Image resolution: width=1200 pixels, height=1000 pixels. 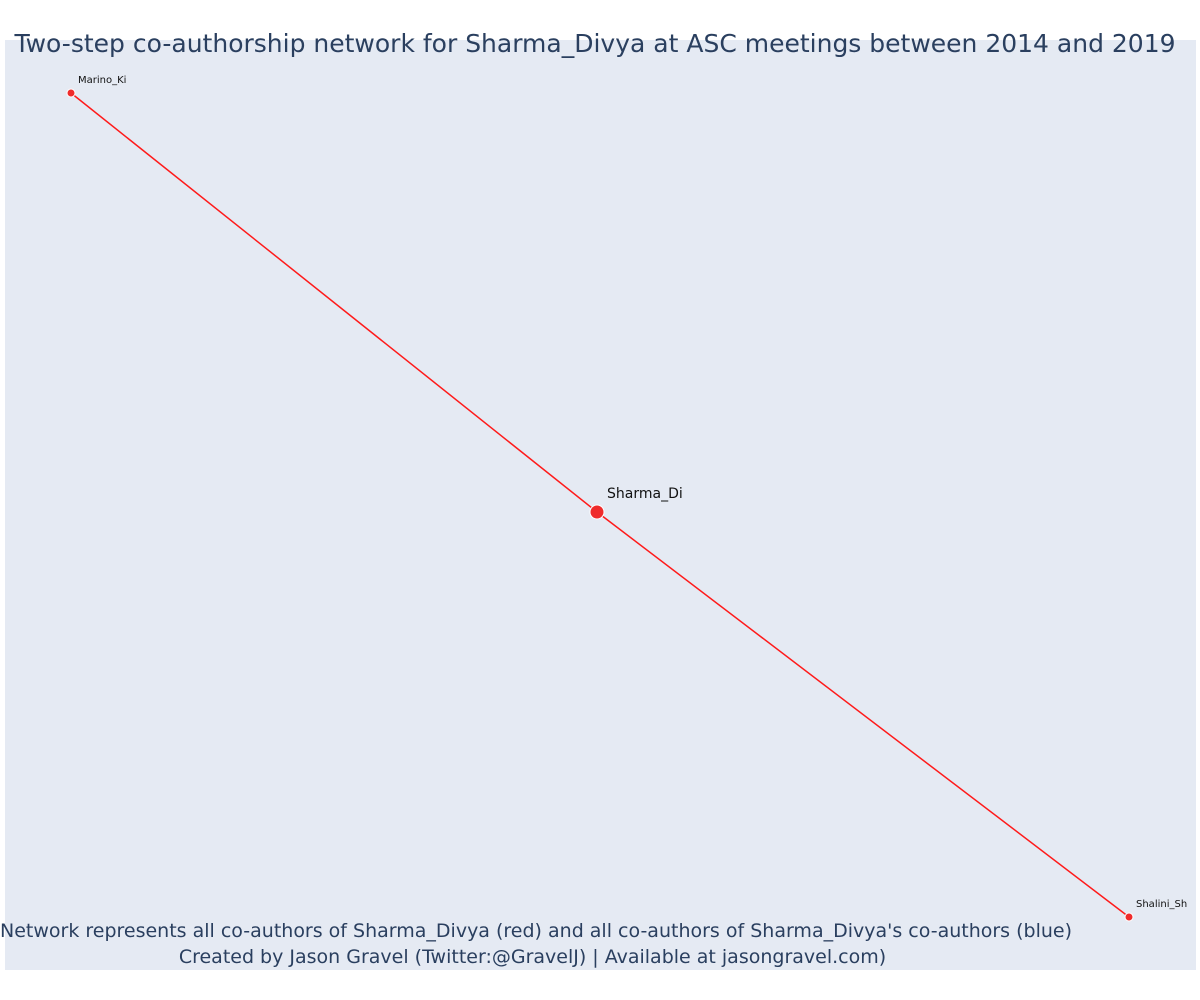 I want to click on node-label-shalini-sh: Shalini_Sh, so click(x=1161, y=904).